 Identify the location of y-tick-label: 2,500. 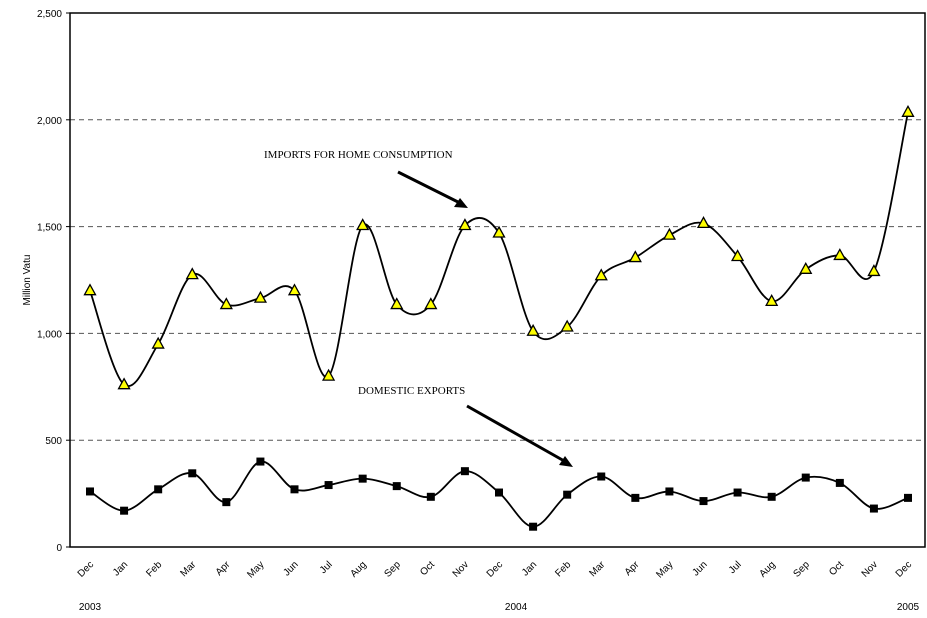
(49, 14).